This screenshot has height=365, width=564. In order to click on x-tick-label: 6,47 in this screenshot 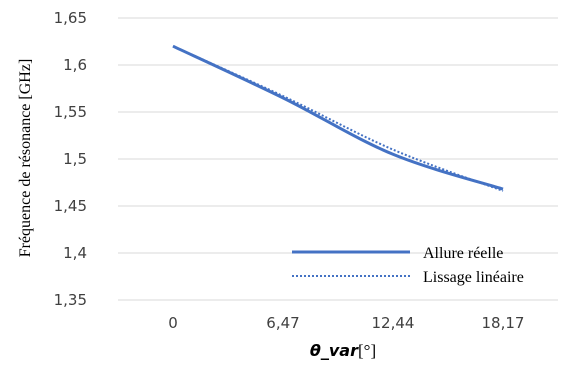, I will do `click(282, 323)`.